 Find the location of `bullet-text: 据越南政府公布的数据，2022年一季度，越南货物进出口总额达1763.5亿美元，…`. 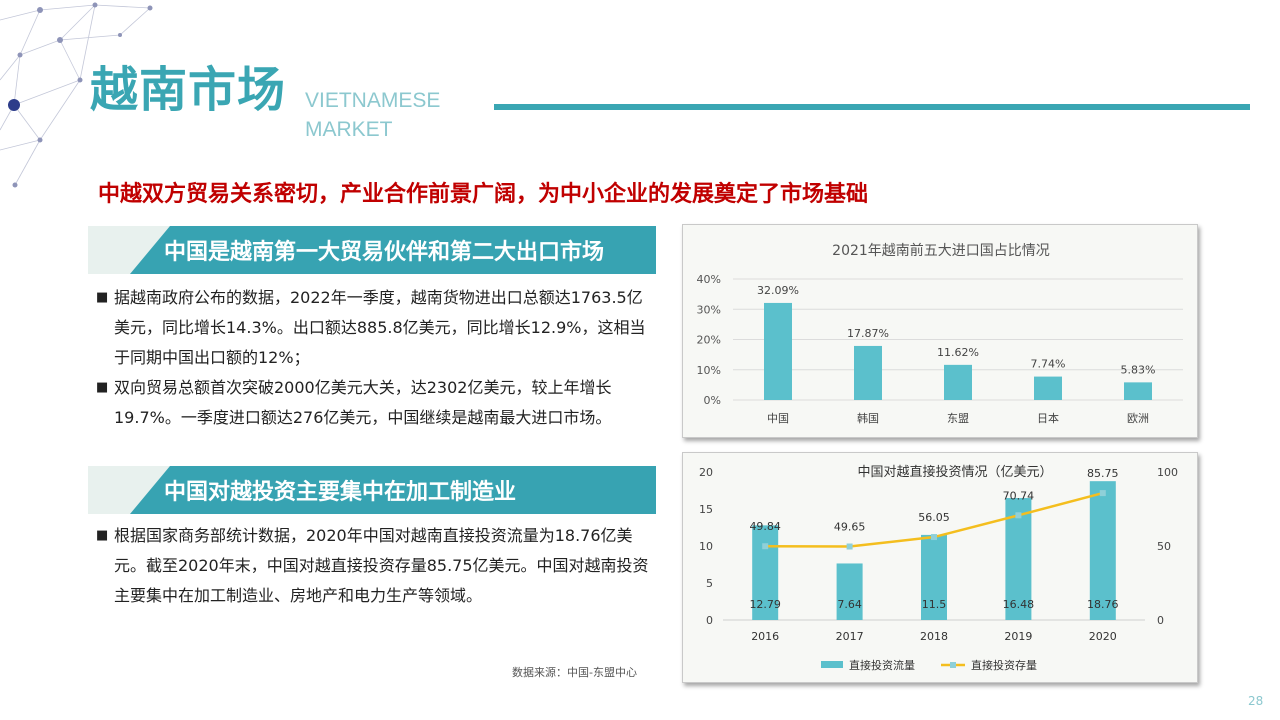

bullet-text: 据越南政府公布的数据，2022年一季度，越南货物进出口总额达1763.5亿美元，… is located at coordinates (380, 327).